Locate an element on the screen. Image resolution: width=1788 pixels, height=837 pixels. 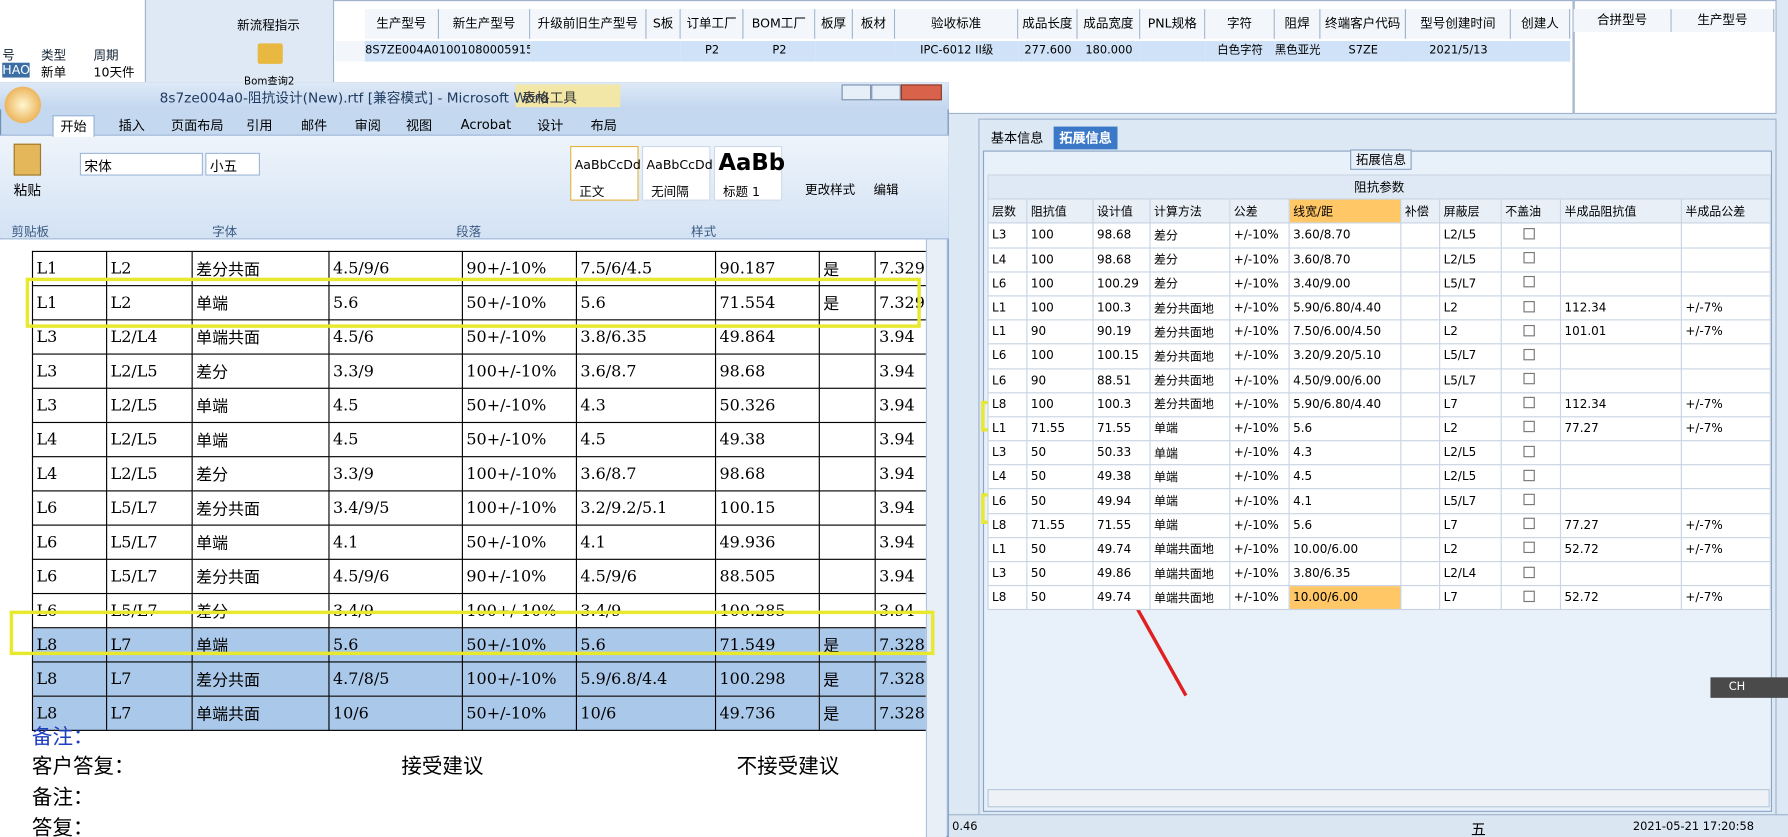
ribbon-tab: 引用 is located at coordinates (259, 125).